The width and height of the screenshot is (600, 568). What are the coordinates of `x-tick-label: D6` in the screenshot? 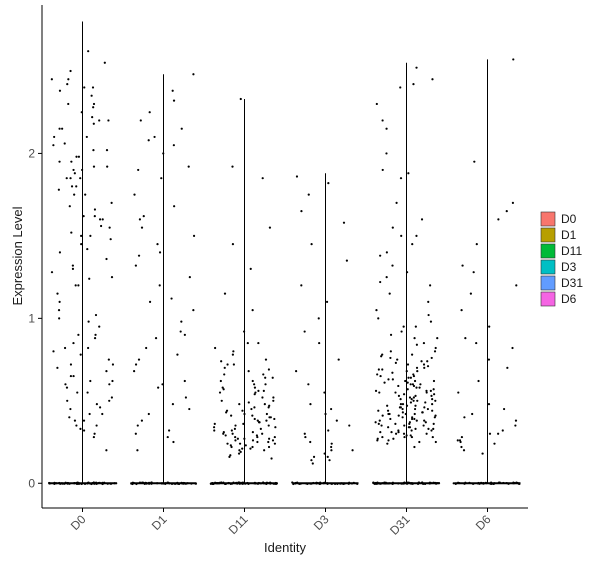 It's located at (483, 522).